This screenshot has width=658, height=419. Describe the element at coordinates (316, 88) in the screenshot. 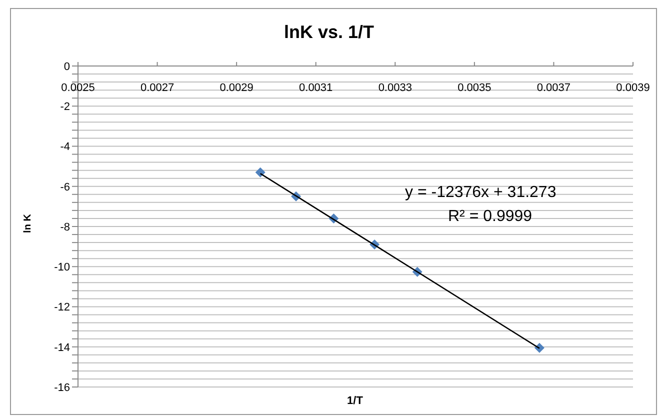

I see `x-tick-label: 0.0031` at that location.